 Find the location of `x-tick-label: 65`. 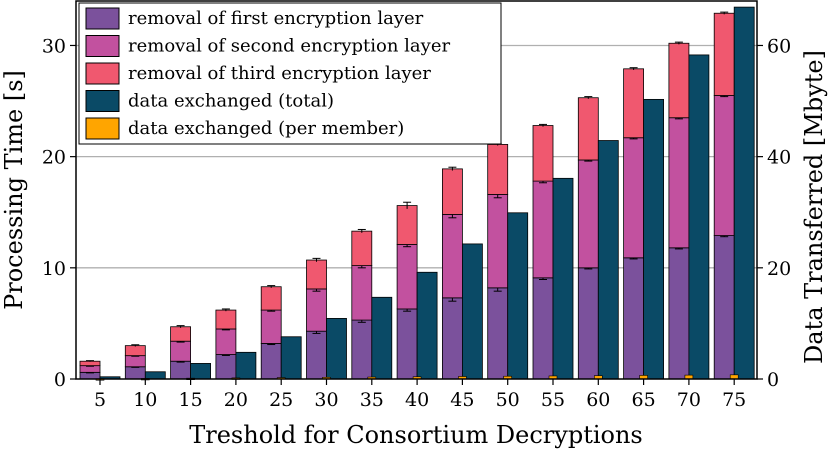

x-tick-label: 65 is located at coordinates (644, 400).